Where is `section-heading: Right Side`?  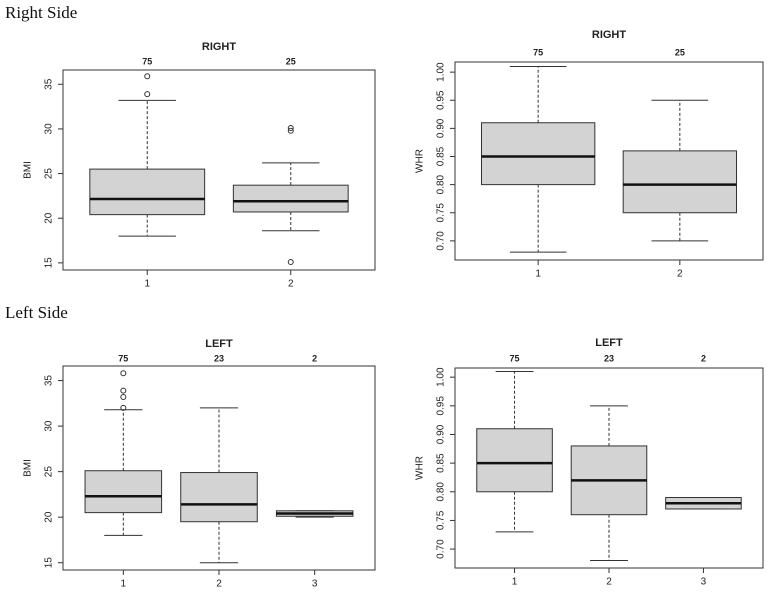
section-heading: Right Side is located at coordinates (41, 12).